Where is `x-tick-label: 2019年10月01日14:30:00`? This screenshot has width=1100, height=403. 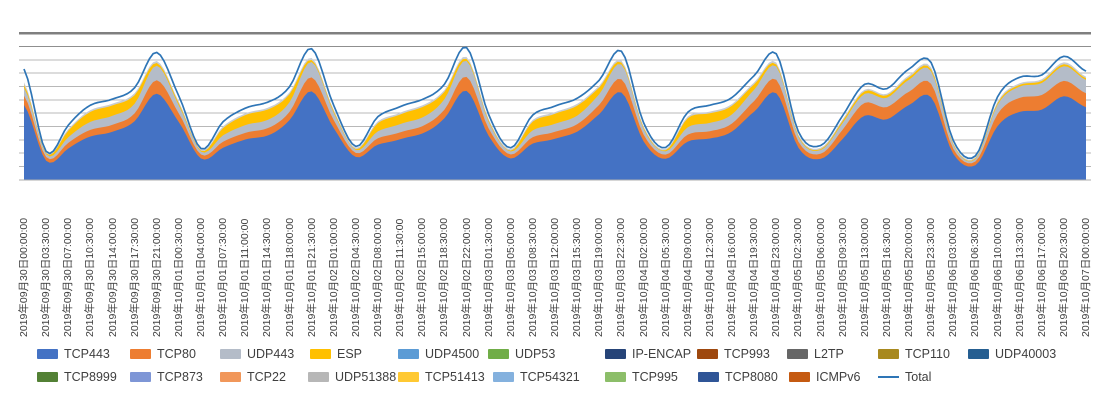 x-tick-label: 2019年10月01日14:30:00 is located at coordinates (267, 277).